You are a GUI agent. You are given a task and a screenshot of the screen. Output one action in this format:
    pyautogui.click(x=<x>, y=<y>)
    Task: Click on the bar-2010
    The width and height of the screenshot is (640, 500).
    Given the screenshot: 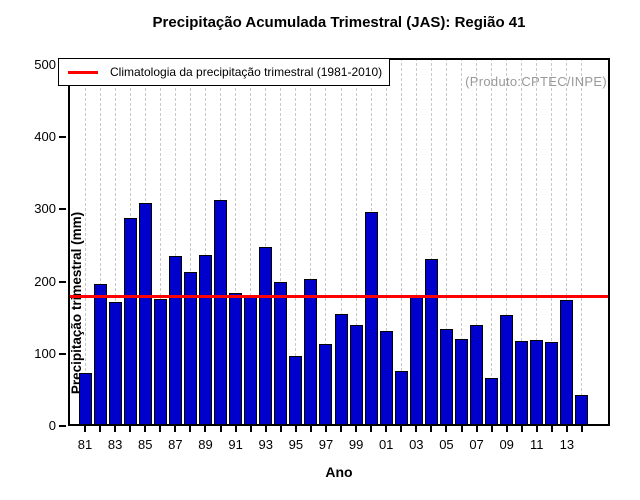 What is the action you would take?
    pyautogui.click(x=522, y=383)
    